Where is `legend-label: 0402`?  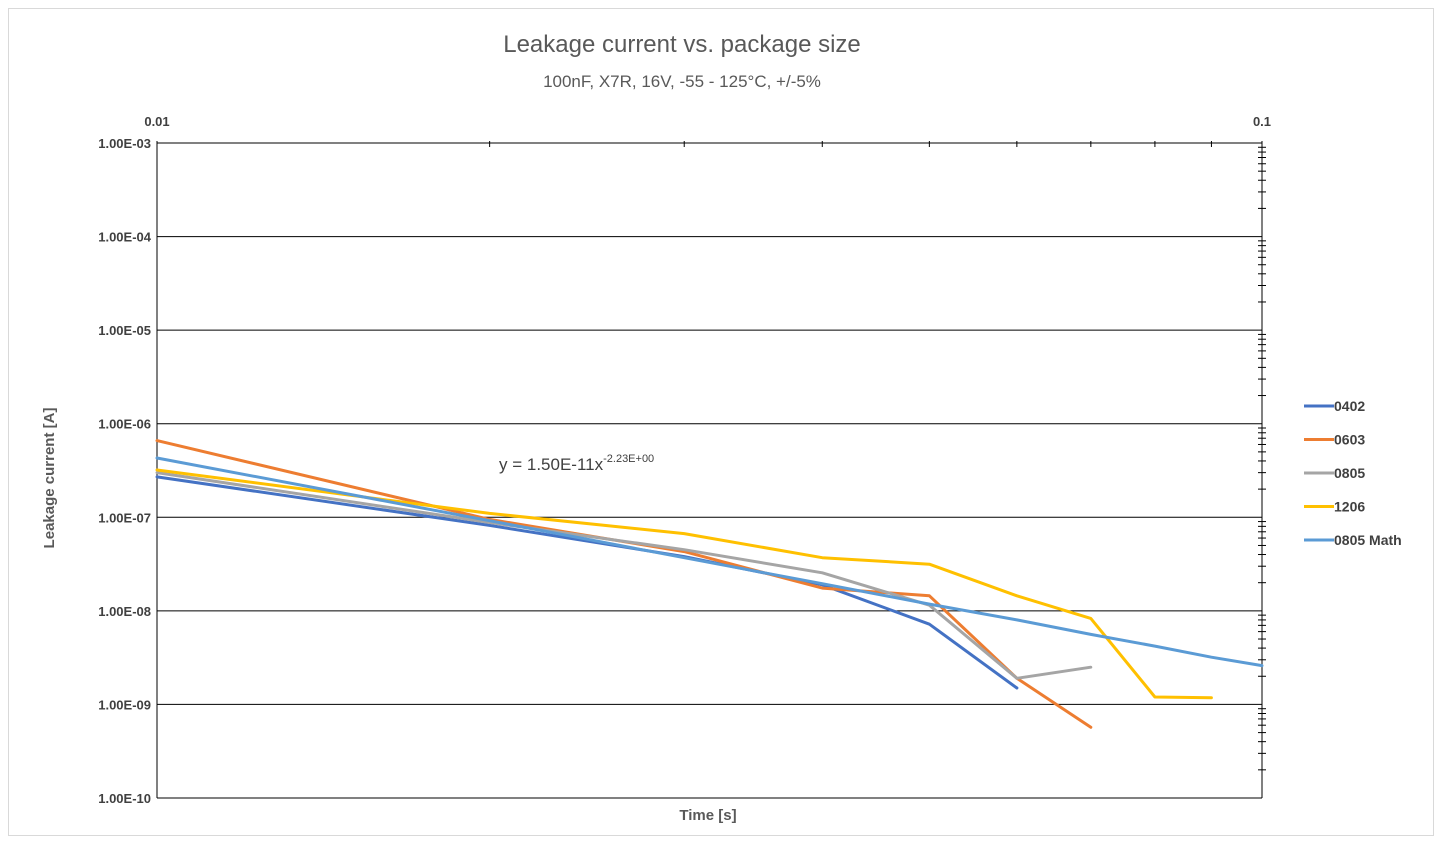 legend-label: 0402 is located at coordinates (1349, 406).